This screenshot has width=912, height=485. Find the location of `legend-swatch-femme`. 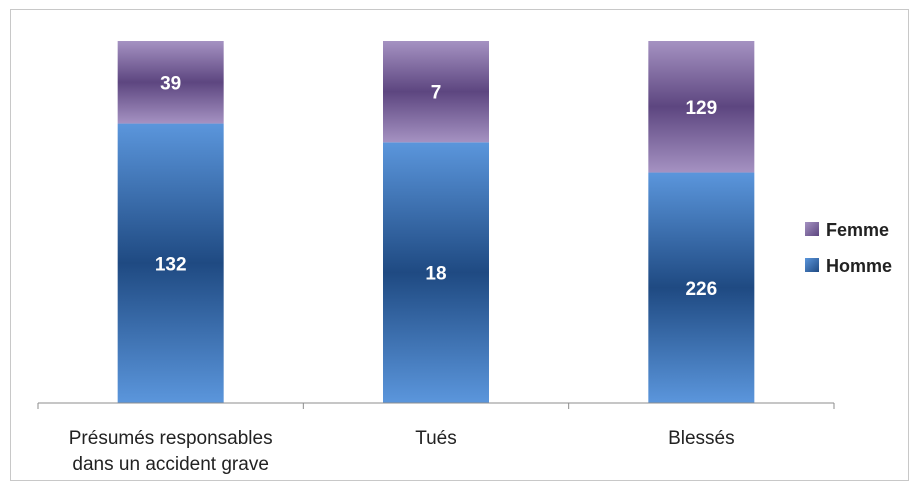

legend-swatch-femme is located at coordinates (812, 229).